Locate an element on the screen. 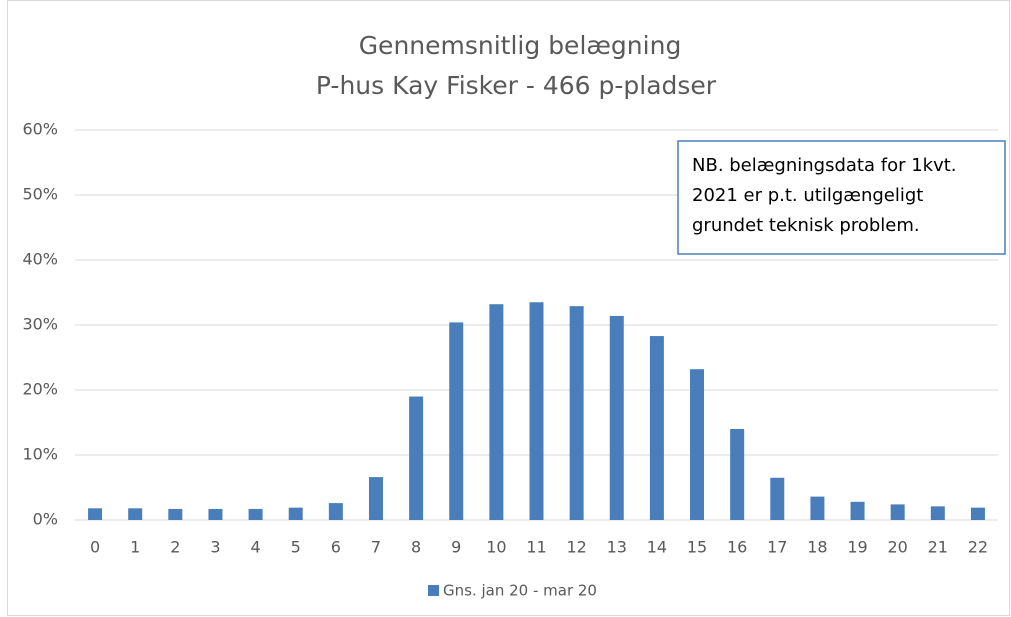 This screenshot has width=1011, height=617. x-tick-label: 19 is located at coordinates (857, 547).